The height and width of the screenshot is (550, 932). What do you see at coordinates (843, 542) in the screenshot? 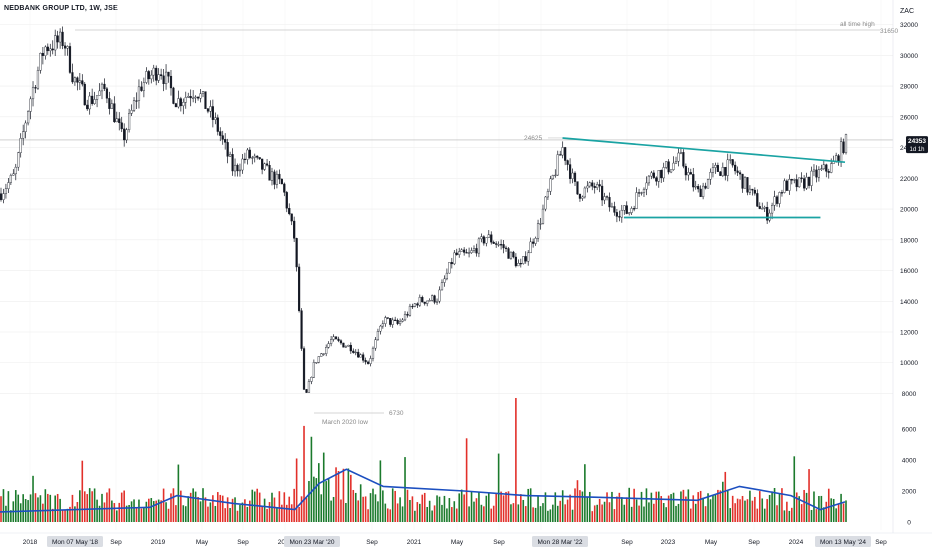
I see `date-tag-label: Mon 13 May '24` at bounding box center [843, 542].